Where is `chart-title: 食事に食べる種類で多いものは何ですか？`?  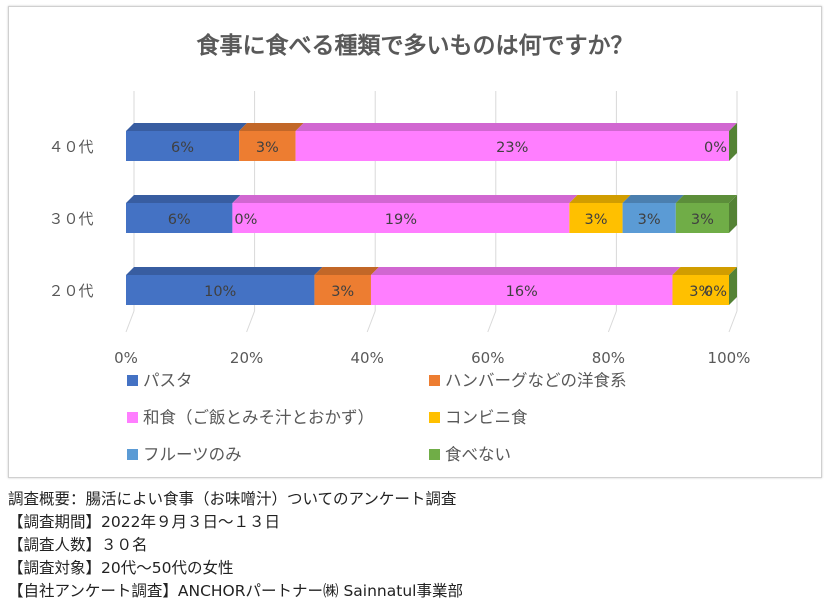 chart-title: 食事に食べる種類で多いものは何ですか？ is located at coordinates (415, 45).